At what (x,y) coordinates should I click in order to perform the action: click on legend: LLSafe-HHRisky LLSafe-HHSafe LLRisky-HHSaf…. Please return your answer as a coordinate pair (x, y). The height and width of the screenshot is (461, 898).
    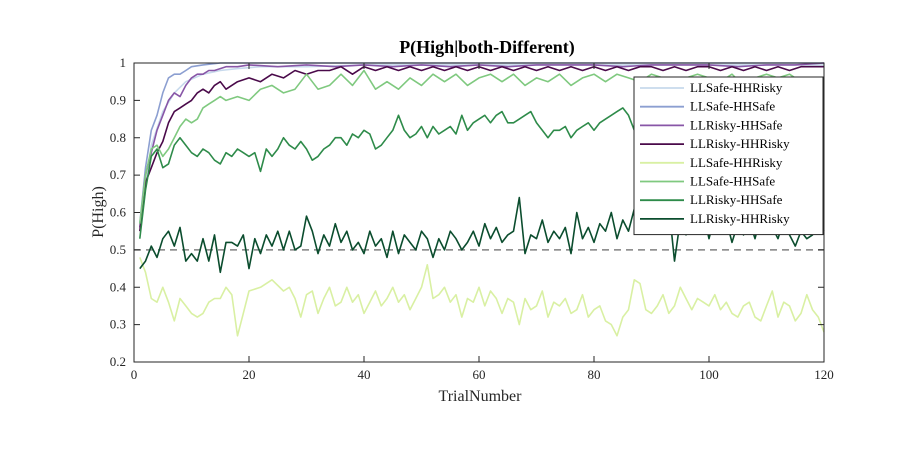
    Looking at the image, I should click on (728, 156).